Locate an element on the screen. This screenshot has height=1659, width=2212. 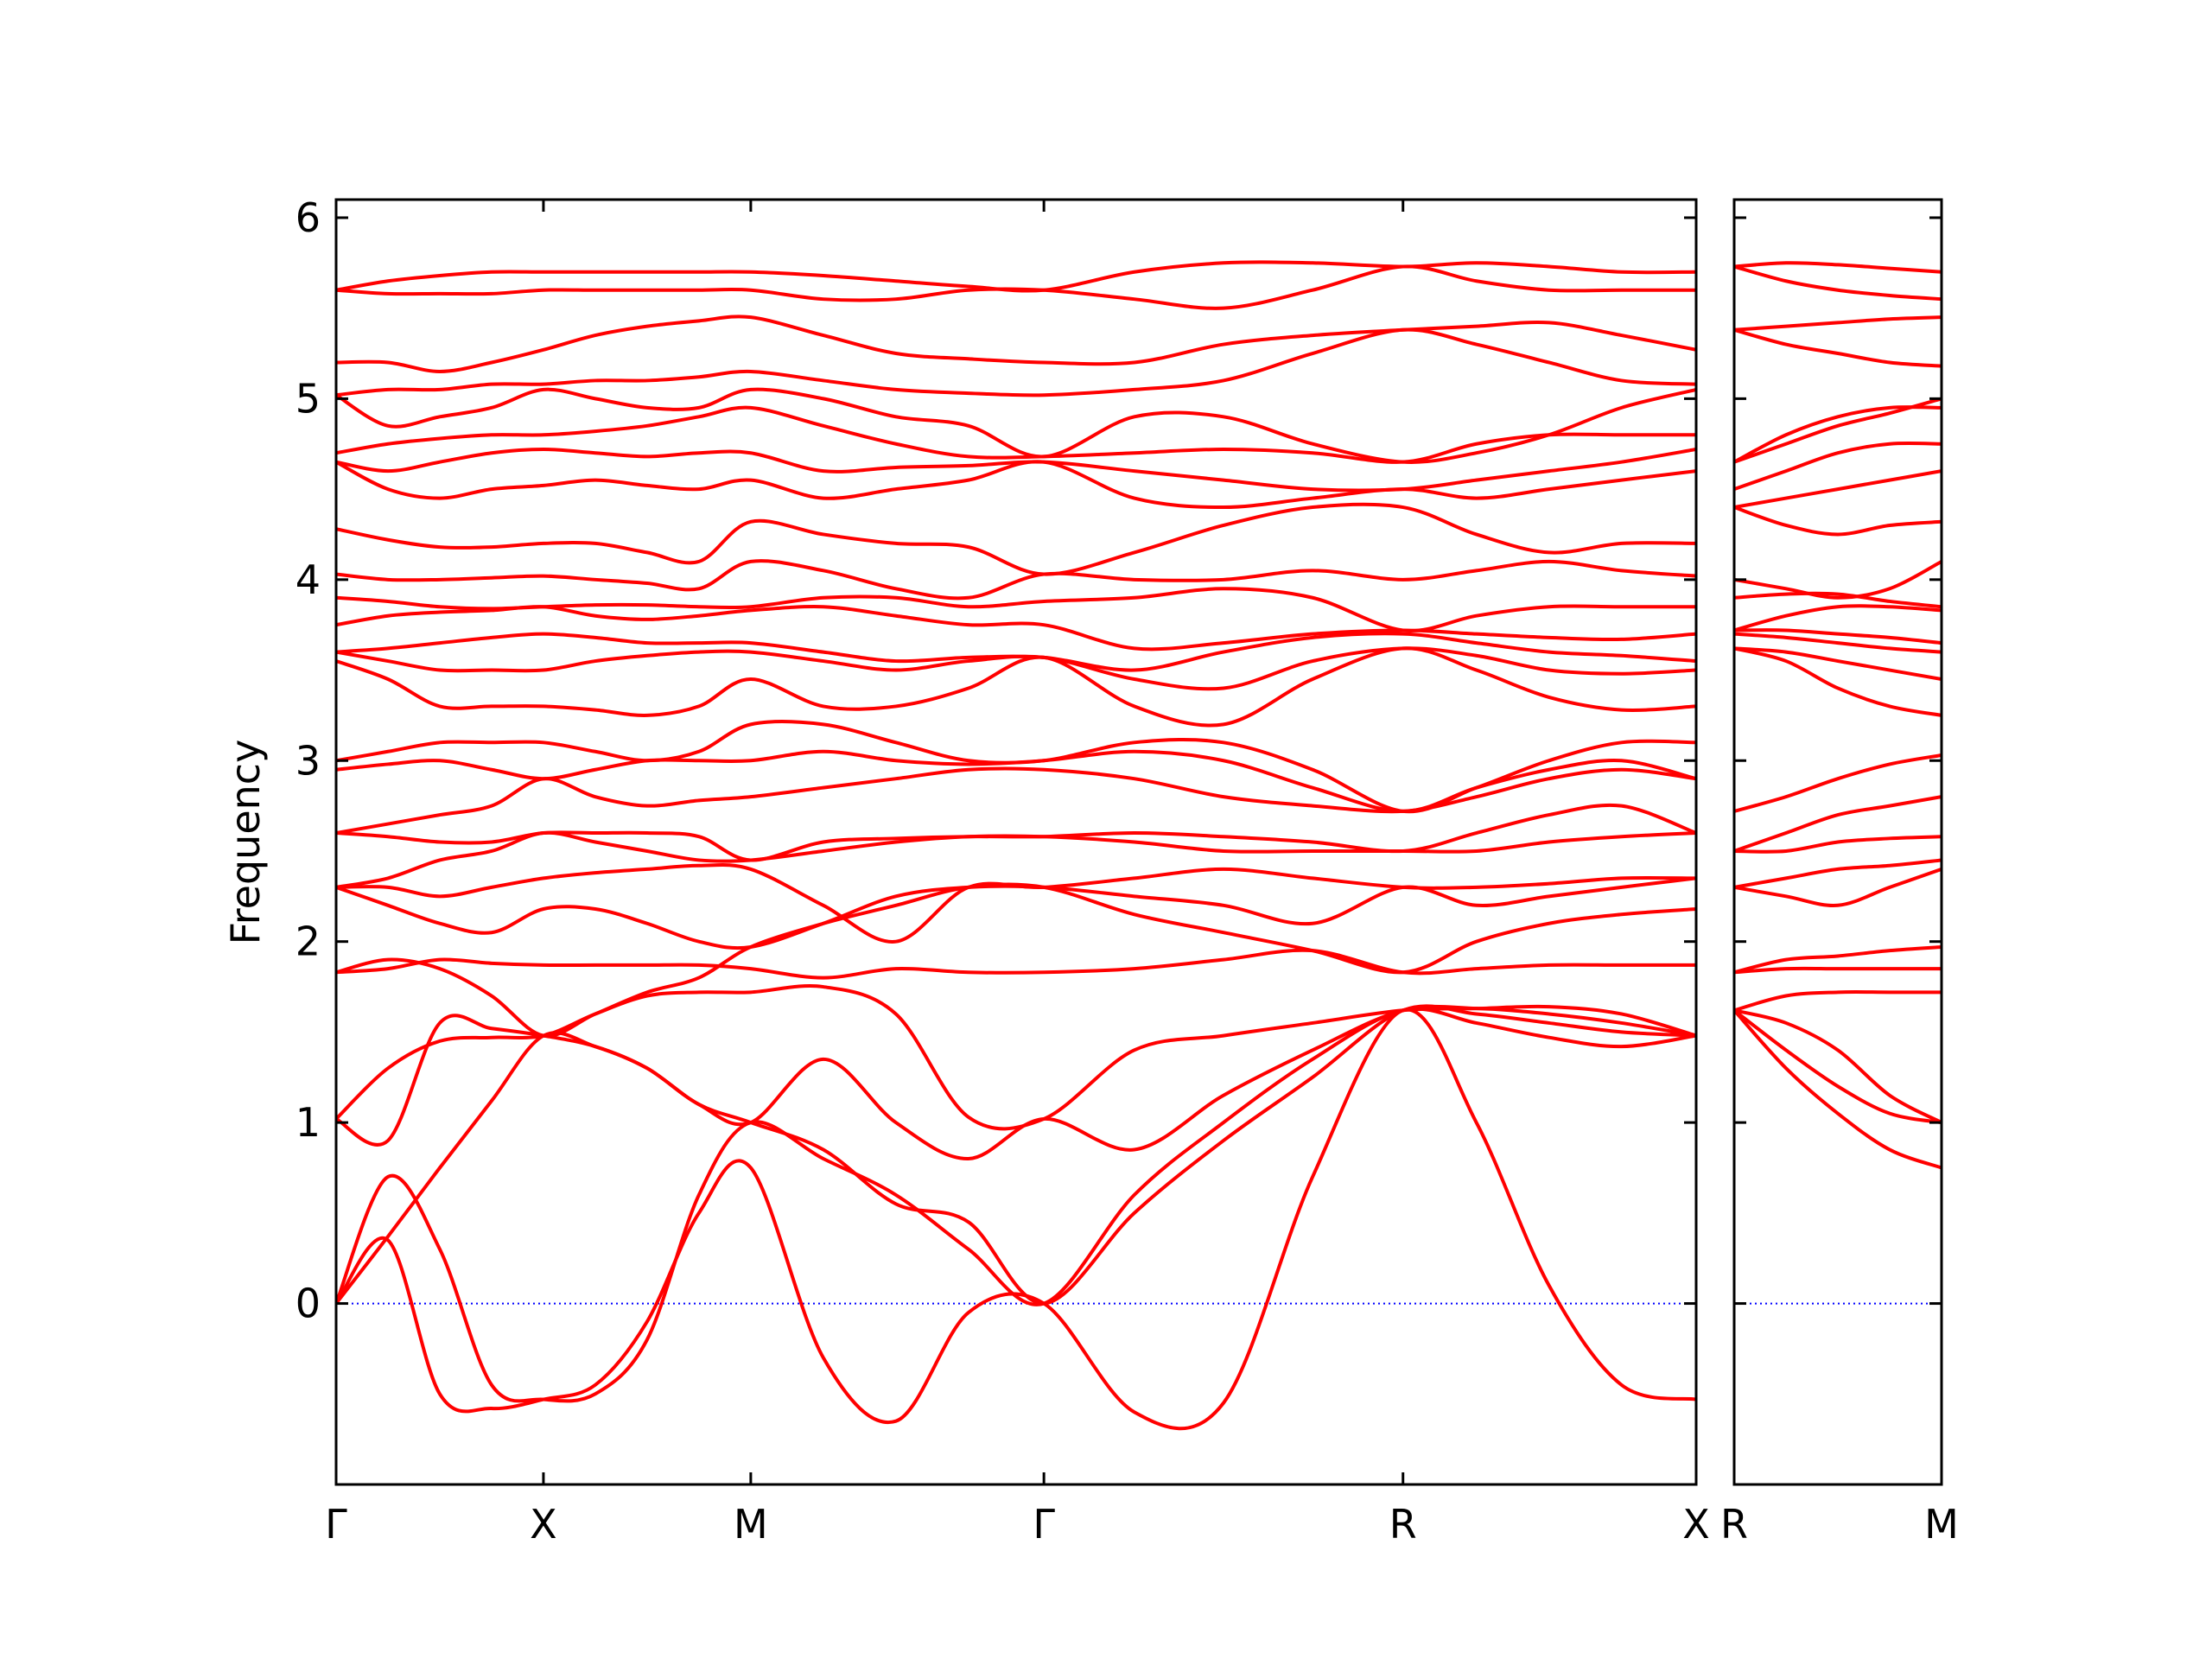
bands is located at coordinates (1838, 715).